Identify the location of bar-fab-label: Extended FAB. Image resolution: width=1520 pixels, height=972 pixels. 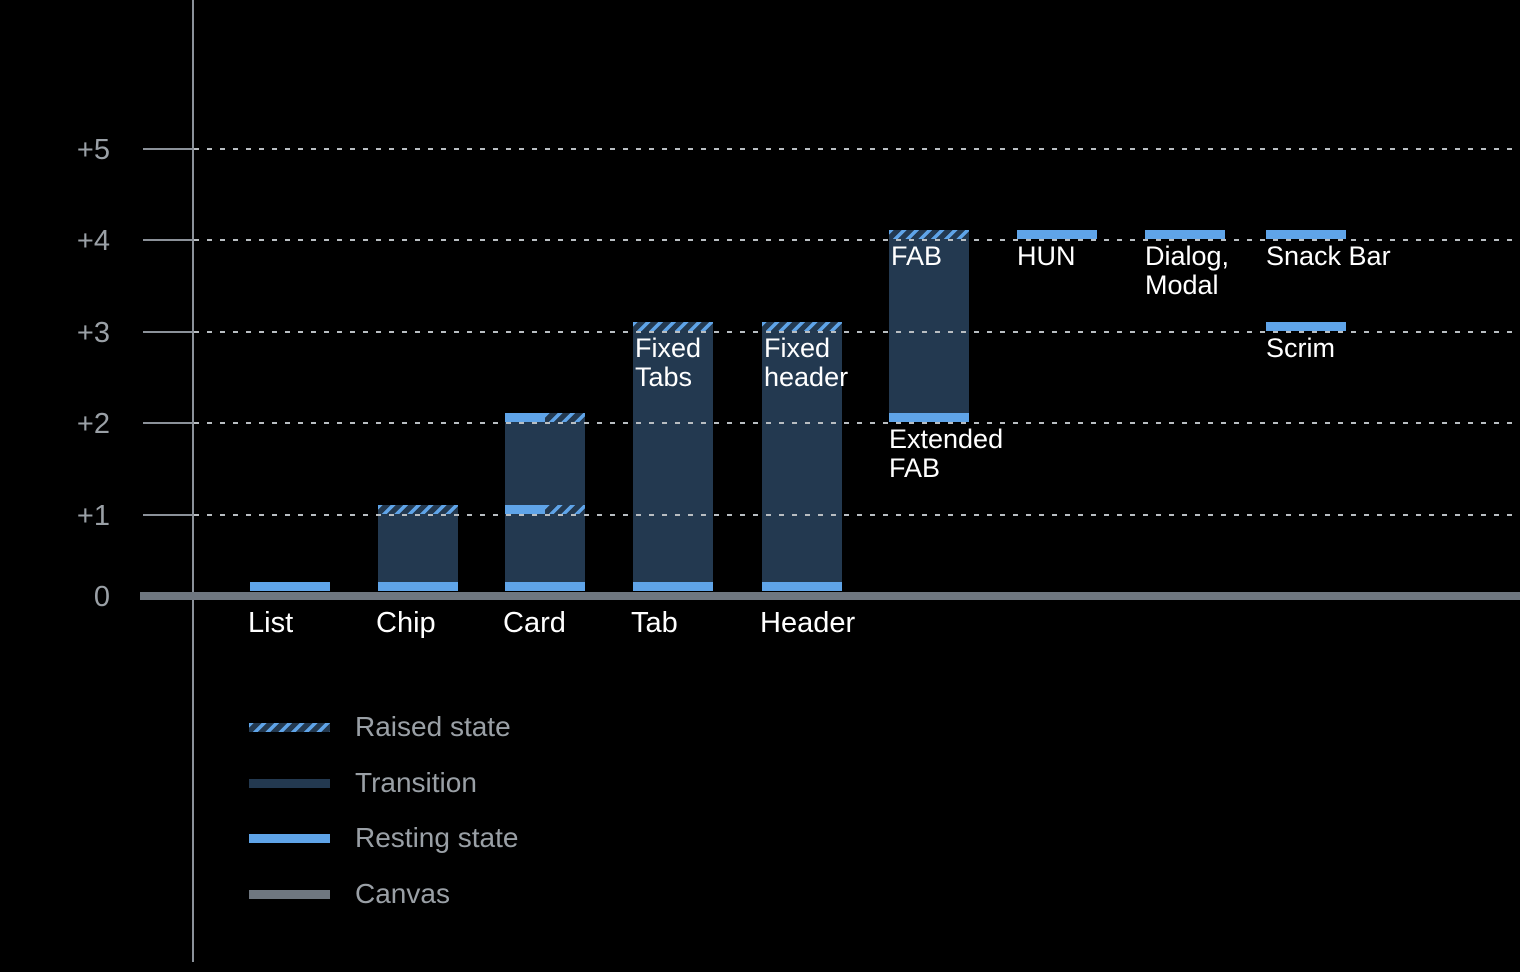
(946, 454).